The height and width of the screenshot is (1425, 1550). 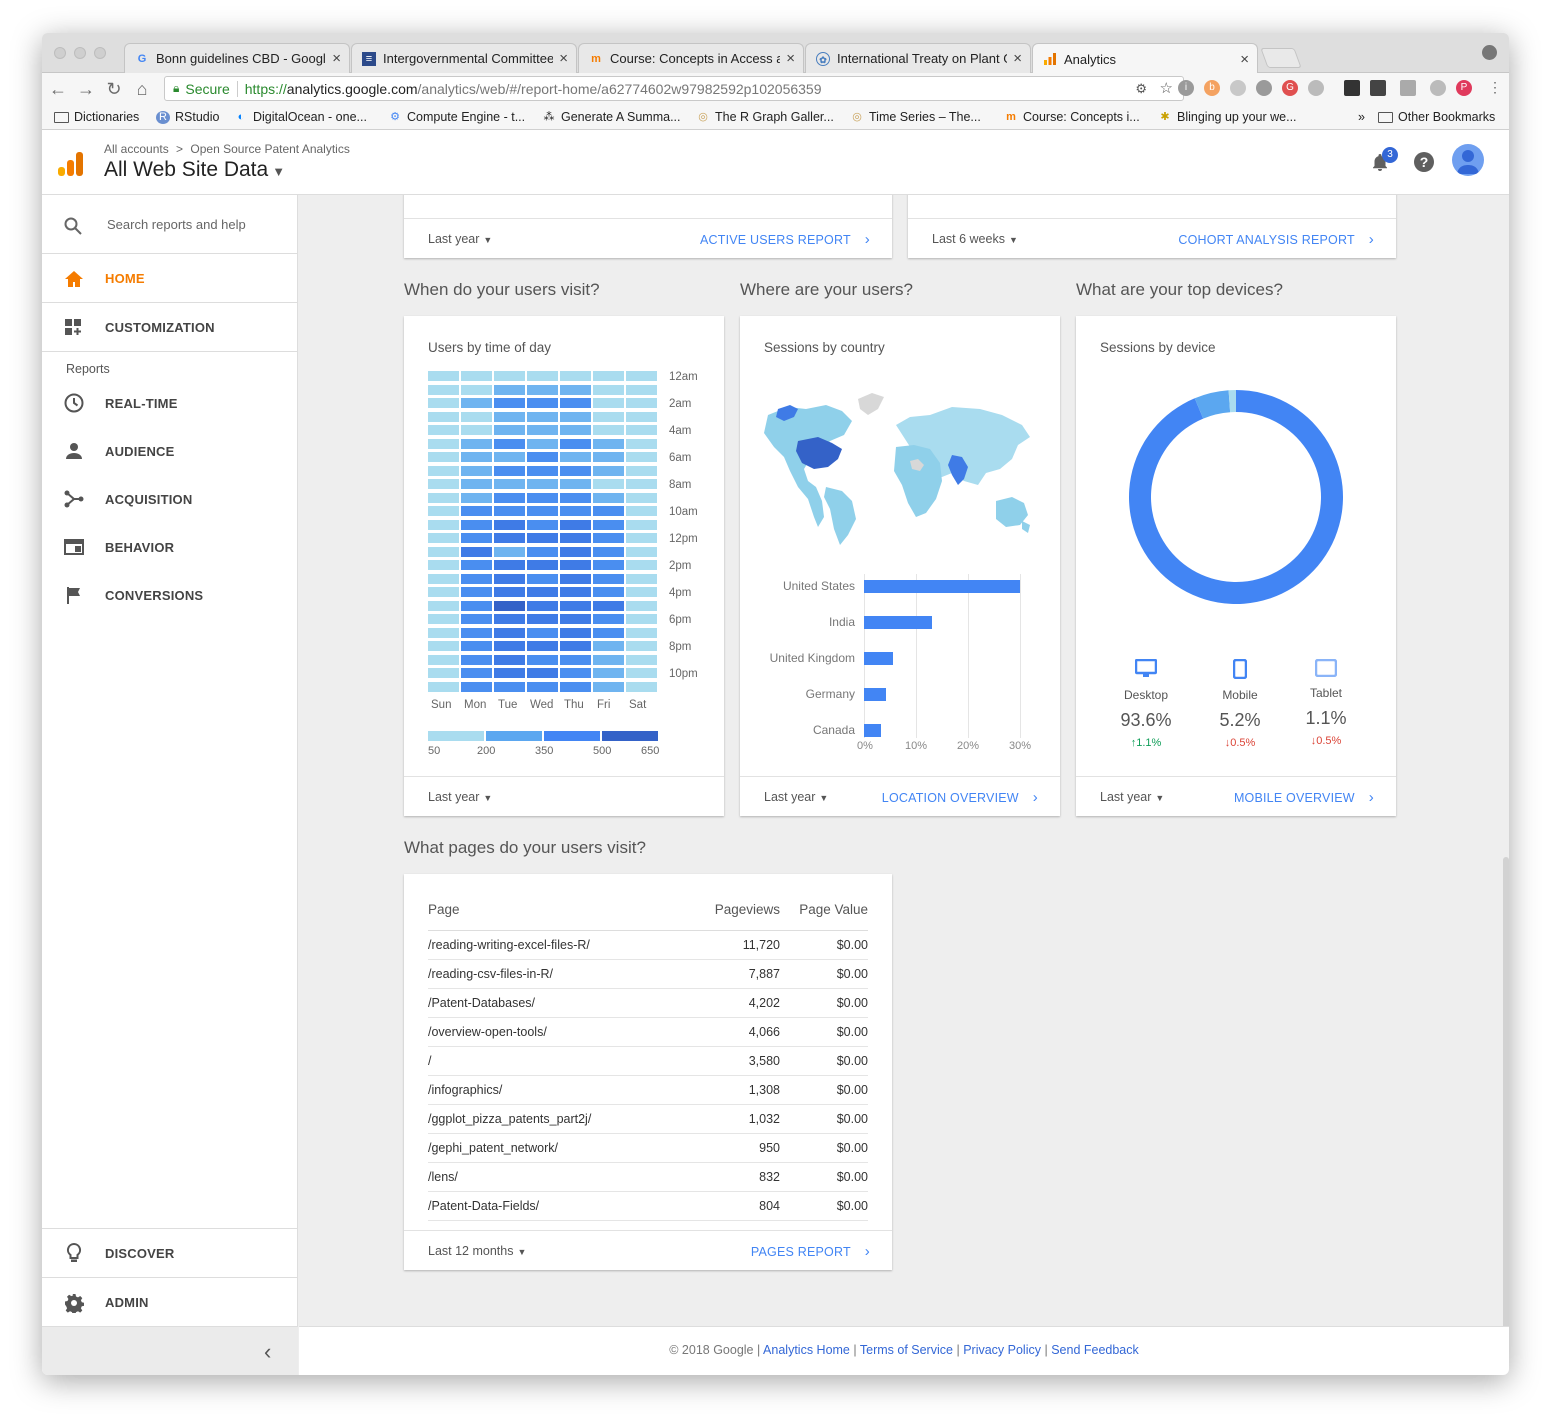 I want to click on cloud-icon, so click(x=1238, y=88).